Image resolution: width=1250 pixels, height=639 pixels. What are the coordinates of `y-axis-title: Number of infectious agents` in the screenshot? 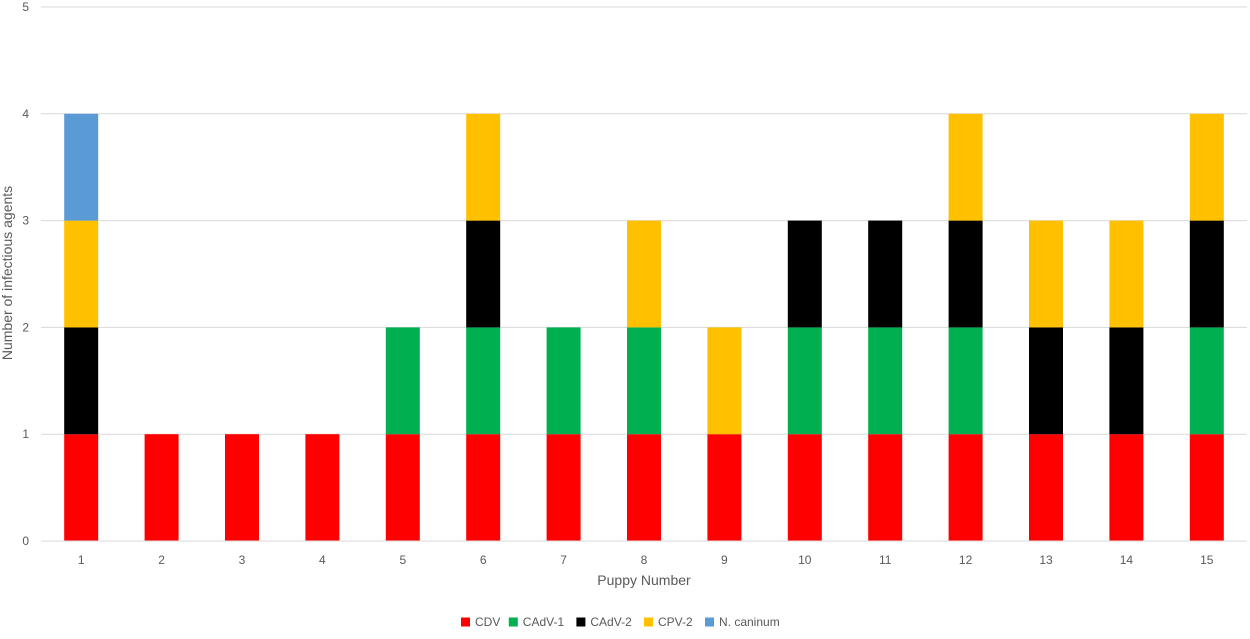 It's located at (7, 273).